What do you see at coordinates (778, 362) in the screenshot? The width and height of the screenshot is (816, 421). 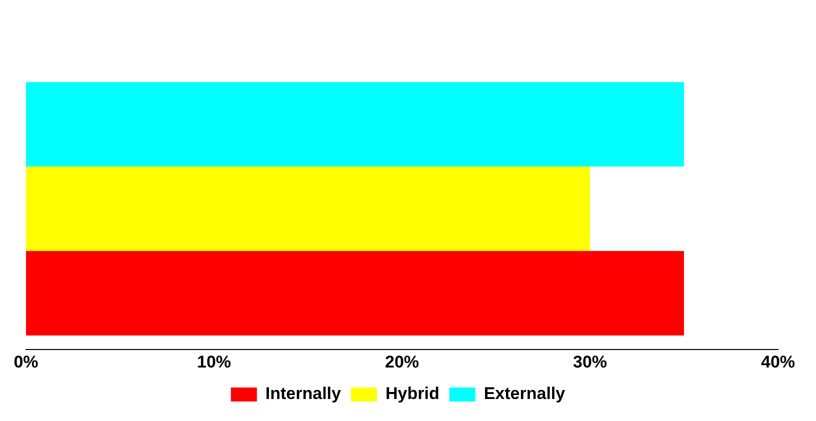 I see `x-tick-label: 40%` at bounding box center [778, 362].